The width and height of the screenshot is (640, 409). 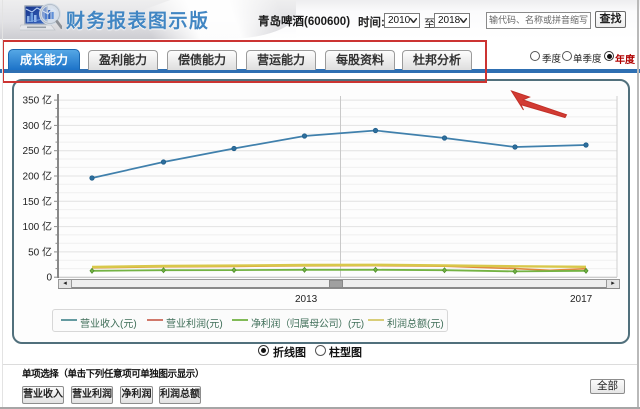 I want to click on svg-text: 200 亿, so click(x=37, y=176).